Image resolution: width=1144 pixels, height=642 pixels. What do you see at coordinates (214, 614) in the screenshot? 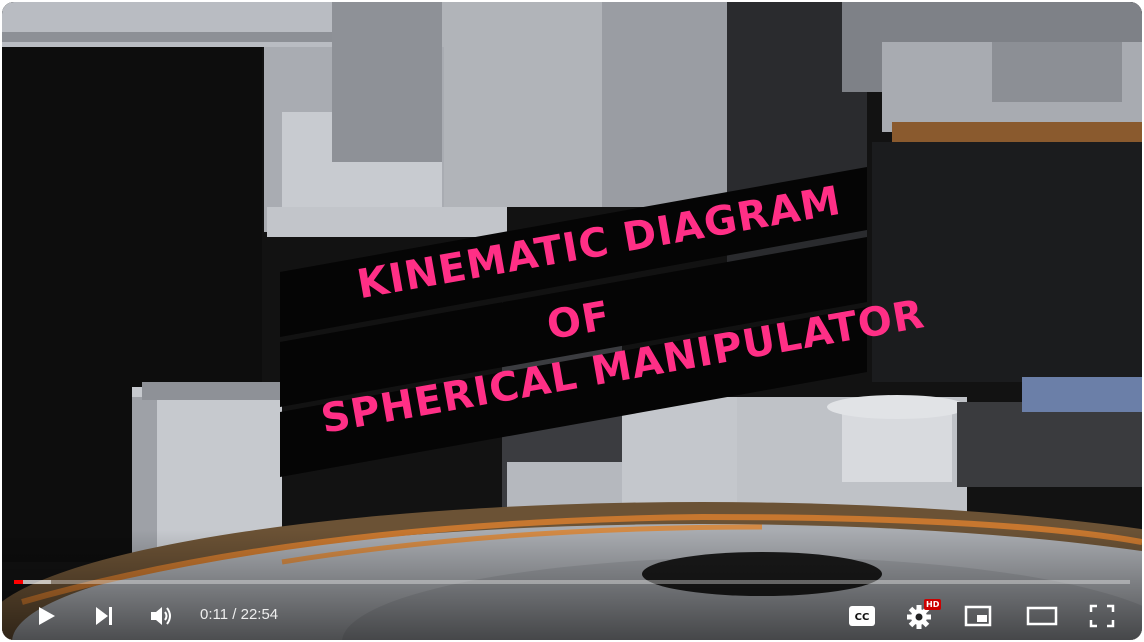
I see `current-time: 0:11` at bounding box center [214, 614].